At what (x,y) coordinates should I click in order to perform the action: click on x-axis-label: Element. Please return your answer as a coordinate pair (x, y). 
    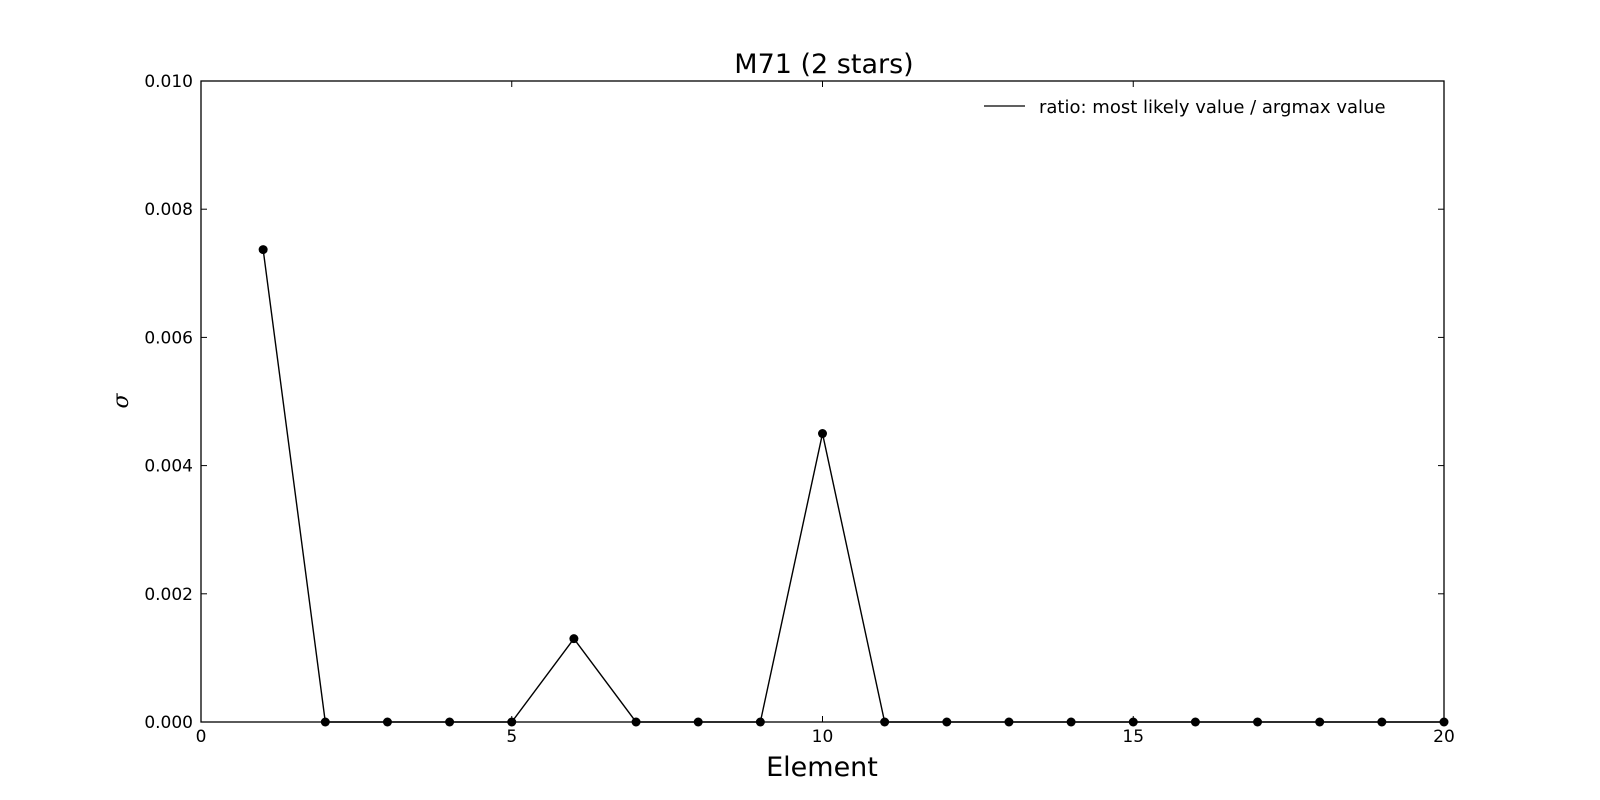
    Looking at the image, I should click on (822, 767).